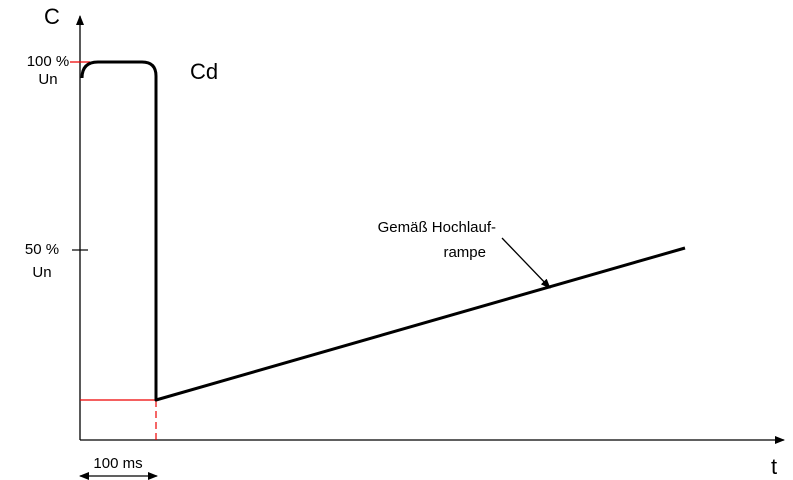 This screenshot has height=480, width=793. I want to click on tick-label: 50 %, so click(42, 249).